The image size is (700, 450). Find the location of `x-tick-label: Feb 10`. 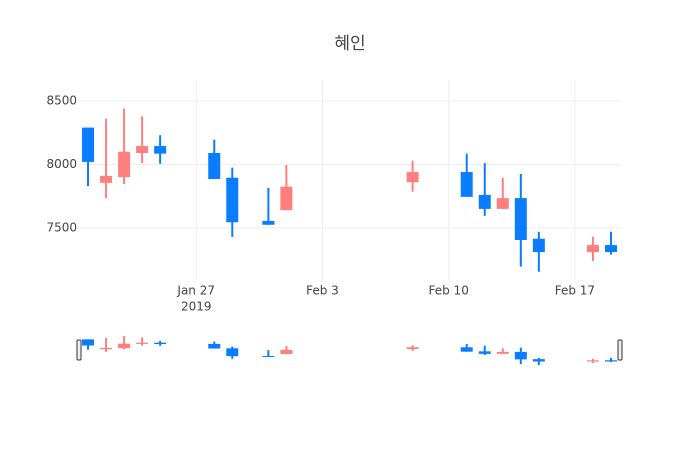

x-tick-label: Feb 10 is located at coordinates (449, 291).